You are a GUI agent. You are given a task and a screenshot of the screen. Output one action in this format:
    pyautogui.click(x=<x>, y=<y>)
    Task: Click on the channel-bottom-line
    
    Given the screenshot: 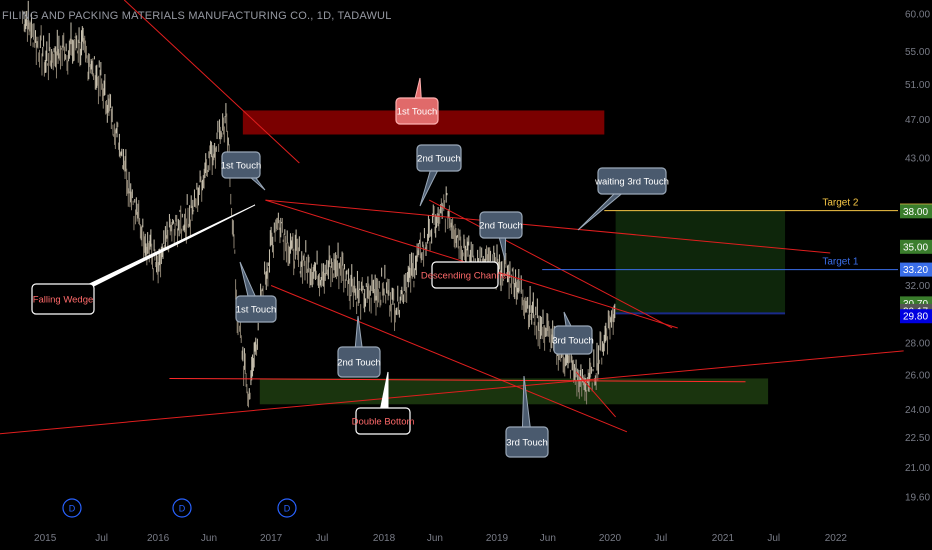 What is the action you would take?
    pyautogui.click(x=449, y=359)
    